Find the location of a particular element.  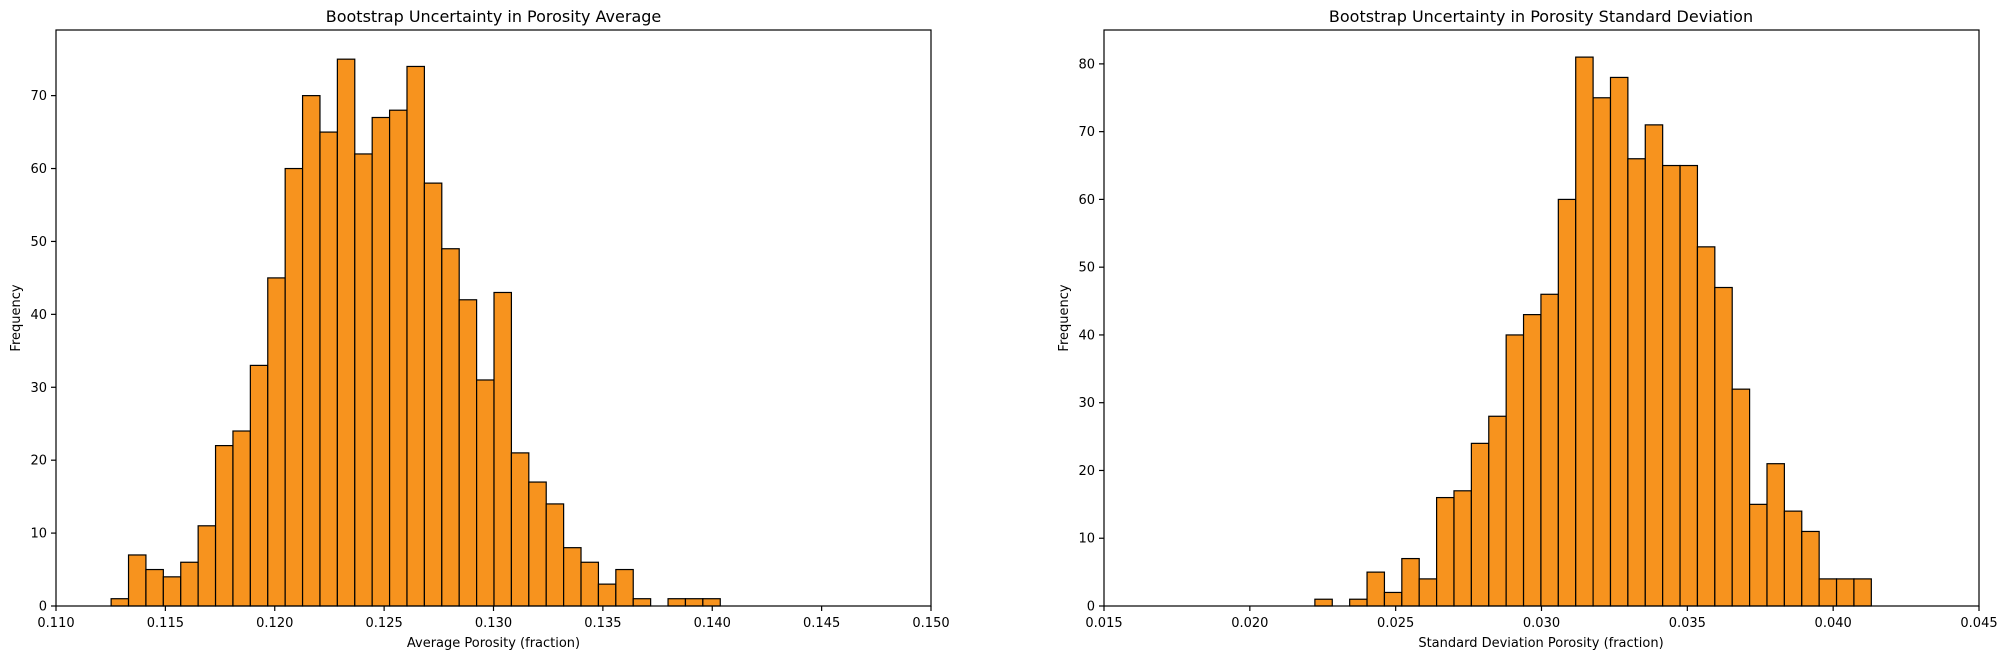

x-tick-label: 0.135 is located at coordinates (602, 623).